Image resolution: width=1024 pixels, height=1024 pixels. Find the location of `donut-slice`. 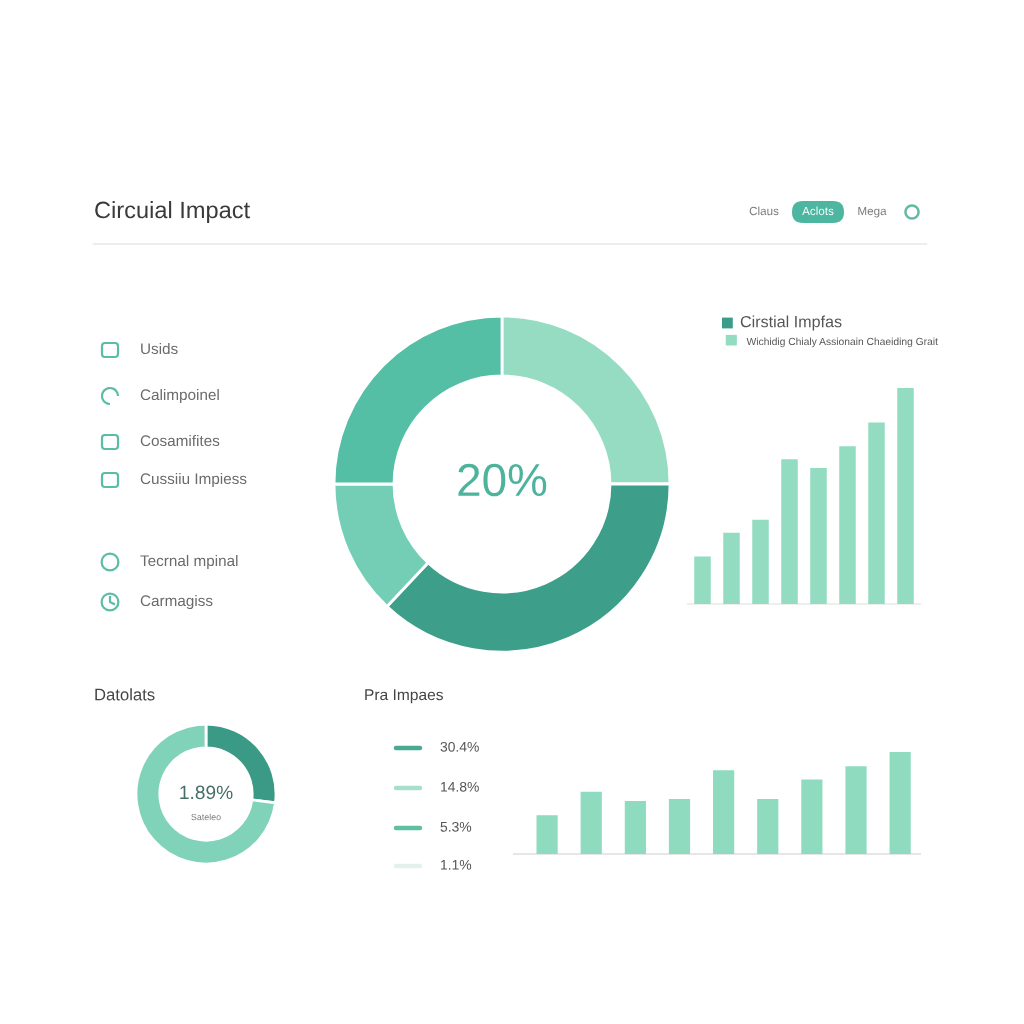

donut-slice is located at coordinates (205, 794).